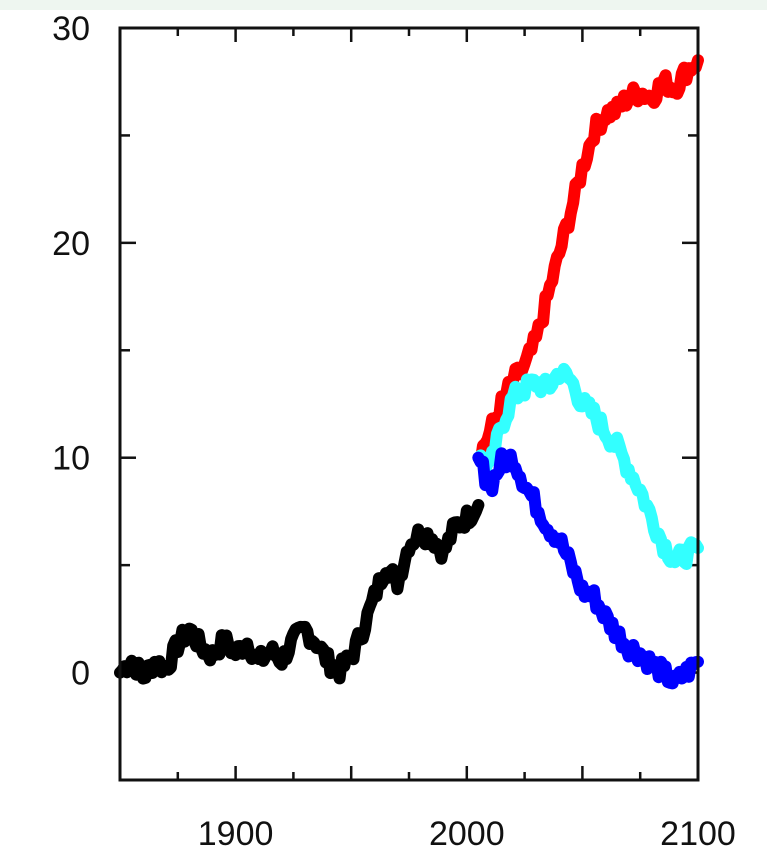  Describe the element at coordinates (80, 674) in the screenshot. I see `y-tick-label: 0` at that location.